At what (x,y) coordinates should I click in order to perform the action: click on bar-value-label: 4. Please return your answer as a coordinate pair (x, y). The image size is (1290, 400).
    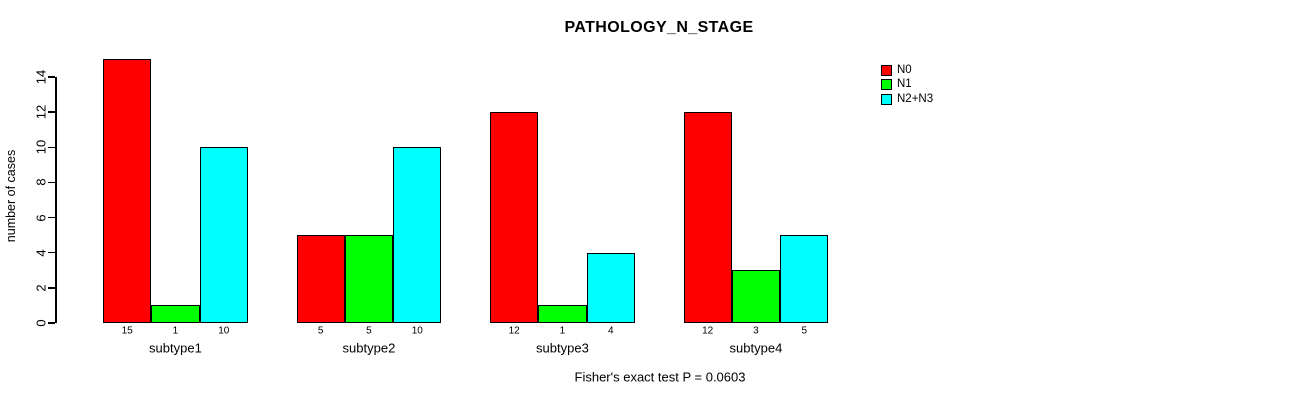
    Looking at the image, I should click on (610, 330).